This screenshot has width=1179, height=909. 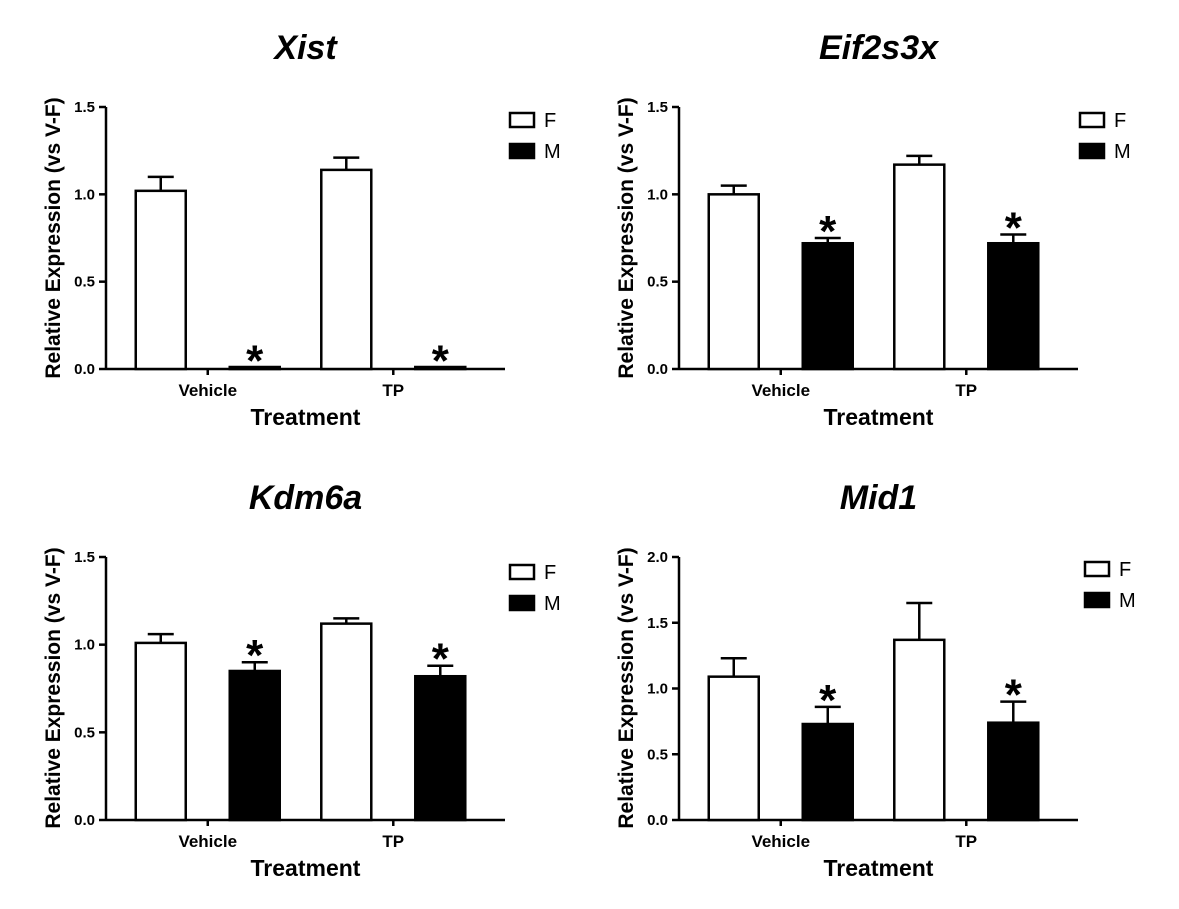 I want to click on chart-title: Xist, so click(x=305, y=48).